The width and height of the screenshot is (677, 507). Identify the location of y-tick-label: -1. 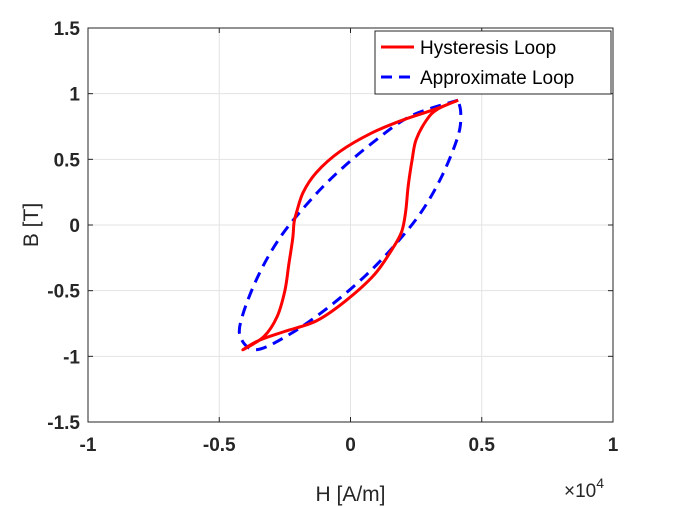
(71, 357).